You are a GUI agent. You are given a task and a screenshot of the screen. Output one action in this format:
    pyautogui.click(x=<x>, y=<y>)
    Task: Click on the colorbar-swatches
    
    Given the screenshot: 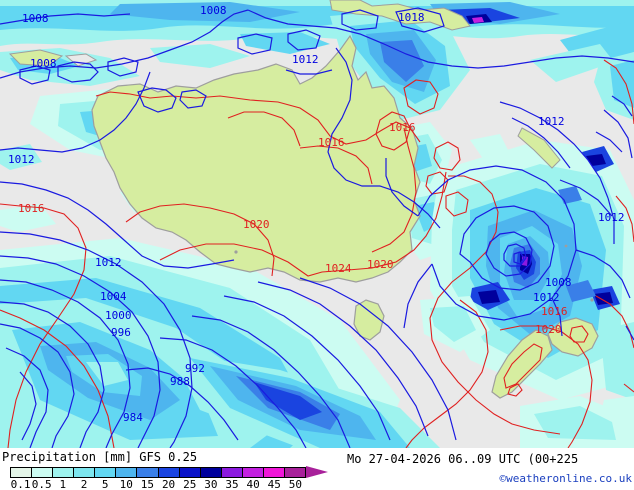 What is the action you would take?
    pyautogui.click(x=158, y=472)
    